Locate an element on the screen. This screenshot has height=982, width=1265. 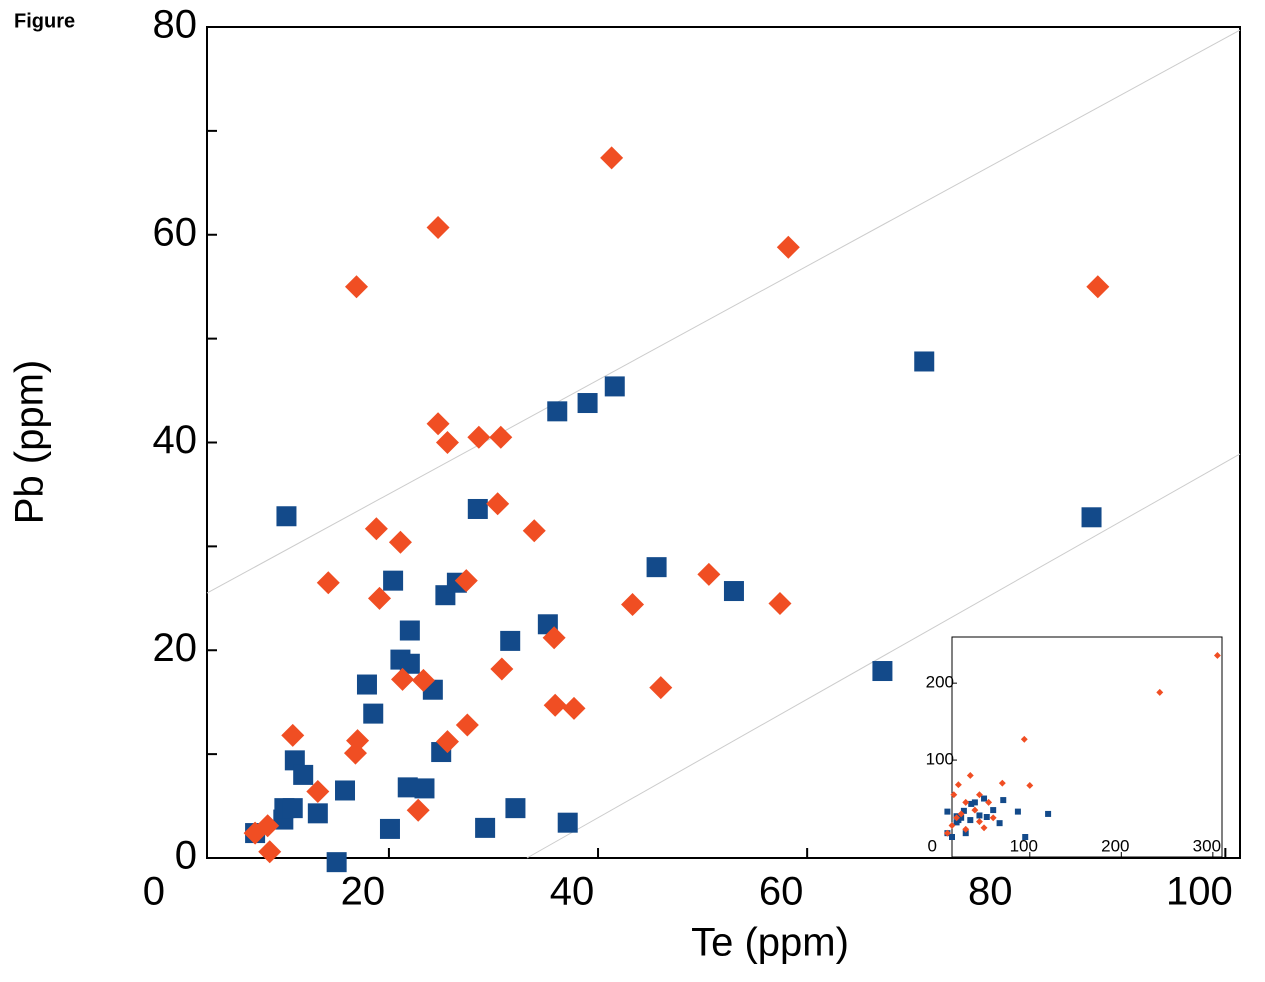
x-tick-label: 300 is located at coordinates (1207, 845).